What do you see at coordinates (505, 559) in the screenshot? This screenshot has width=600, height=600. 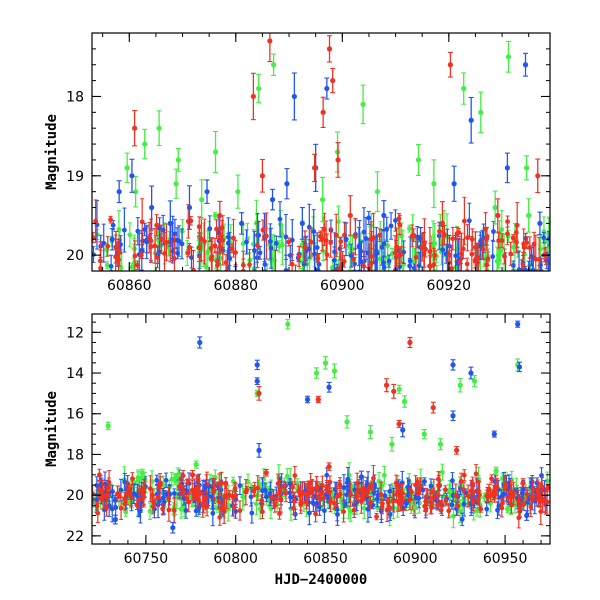 I see `x-tick-label: 60950` at bounding box center [505, 559].